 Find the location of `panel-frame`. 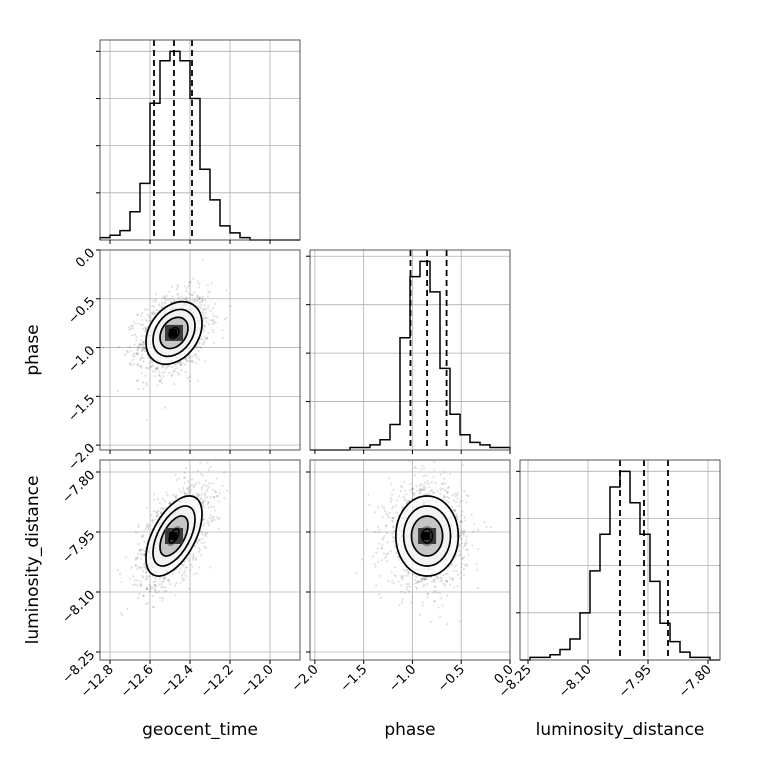

panel-frame is located at coordinates (200, 350).